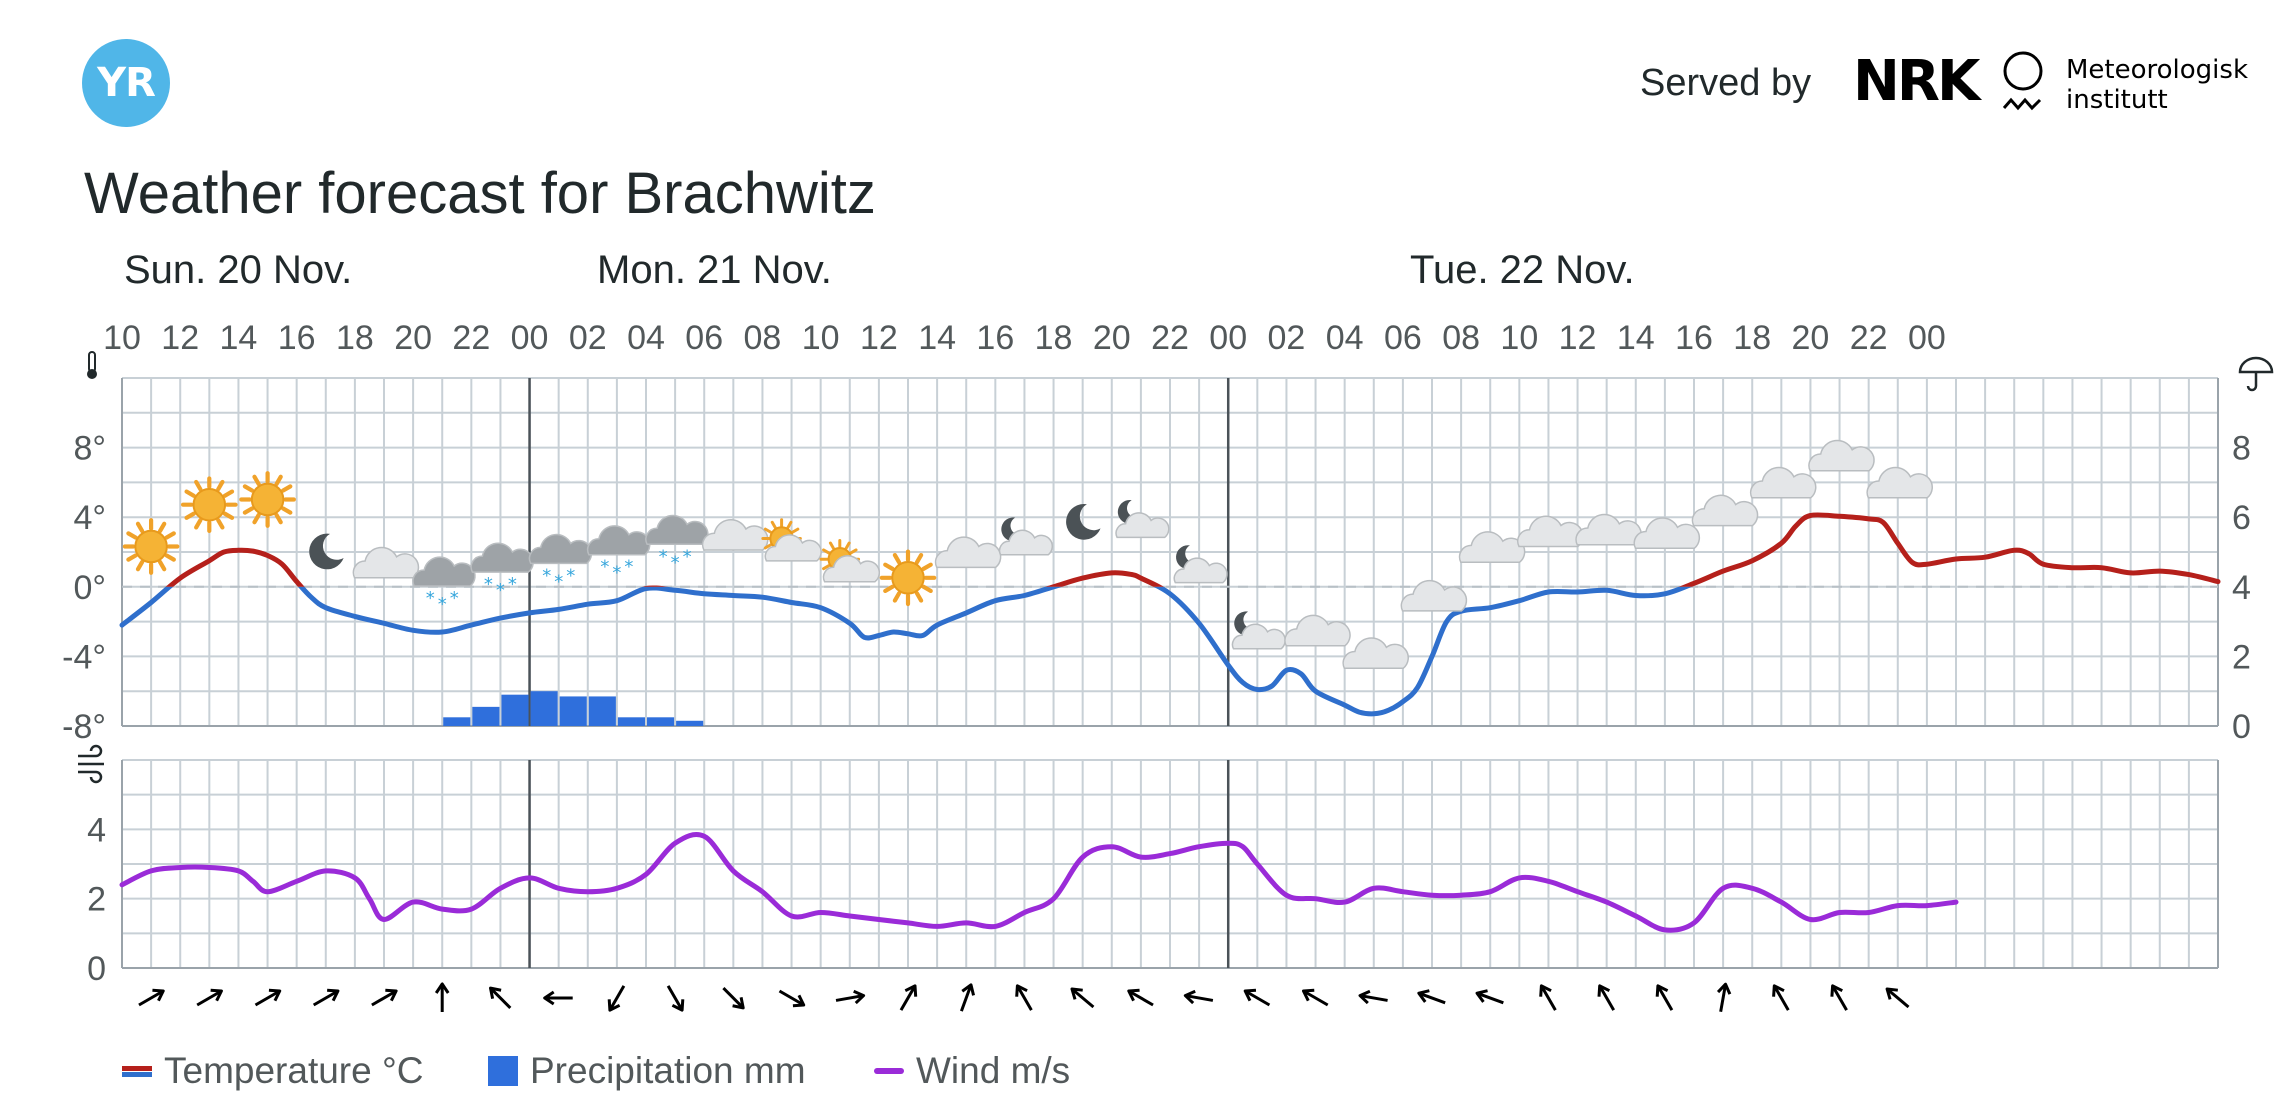 The width and height of the screenshot is (2294, 1111). What do you see at coordinates (91, 764) in the screenshot?
I see `wind-icon` at bounding box center [91, 764].